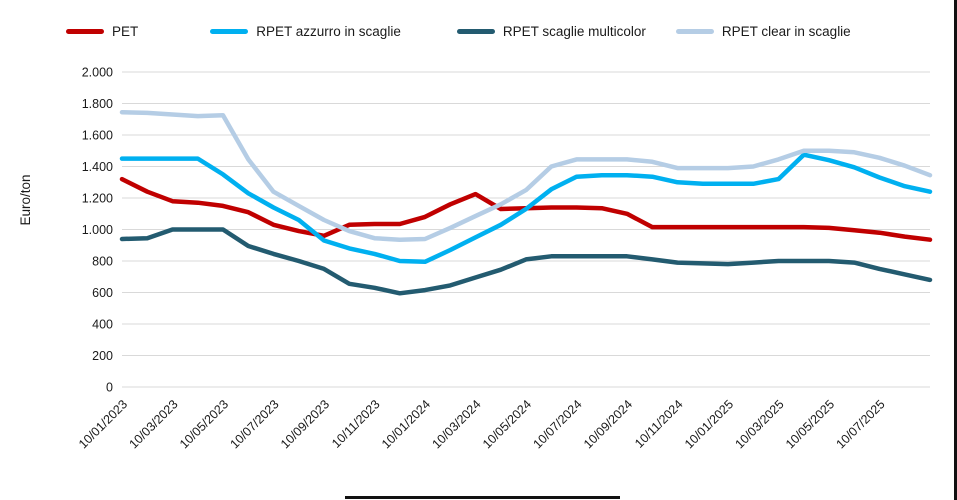 The image size is (957, 500). Describe the element at coordinates (456, 424) in the screenshot. I see `x-tick-label: 10/03/2024` at that location.